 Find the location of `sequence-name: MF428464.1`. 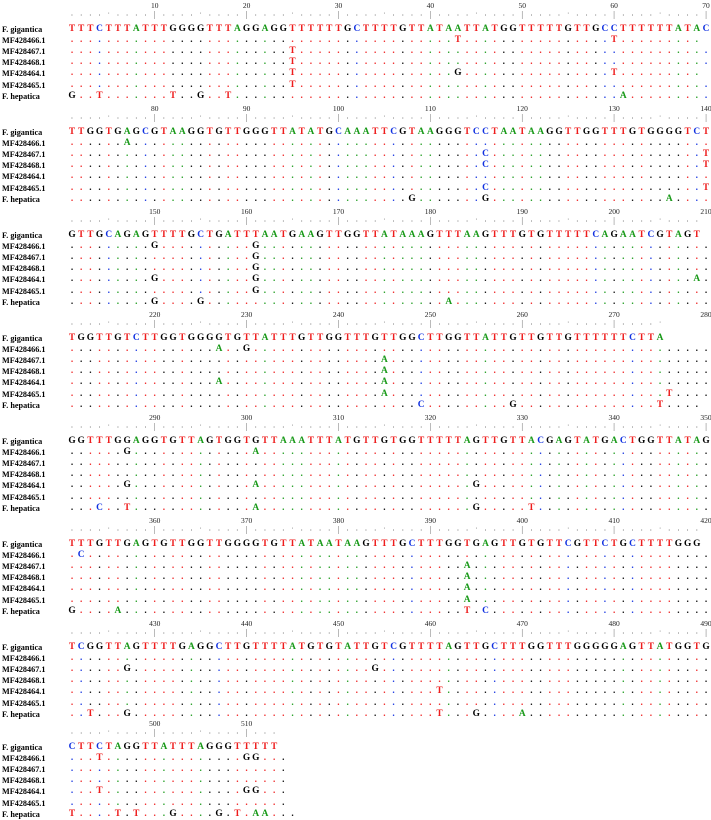

sequence-name: MF428464.1 is located at coordinates (24, 177).